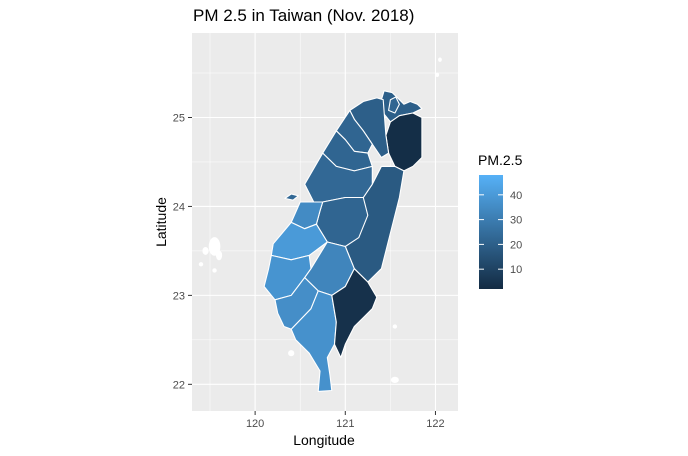 The height and width of the screenshot is (456, 688). What do you see at coordinates (500, 160) in the screenshot?
I see `legend-title: PM.2.5` at bounding box center [500, 160].